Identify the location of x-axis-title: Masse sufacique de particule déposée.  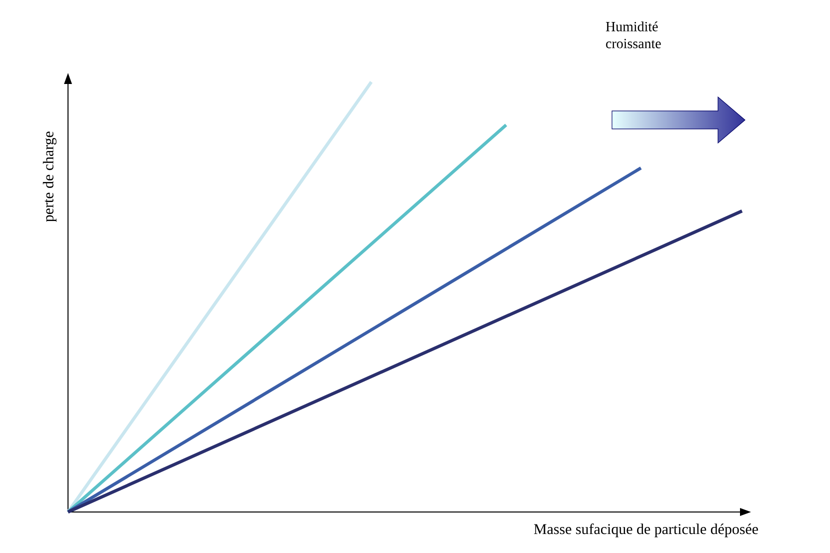
(646, 531).